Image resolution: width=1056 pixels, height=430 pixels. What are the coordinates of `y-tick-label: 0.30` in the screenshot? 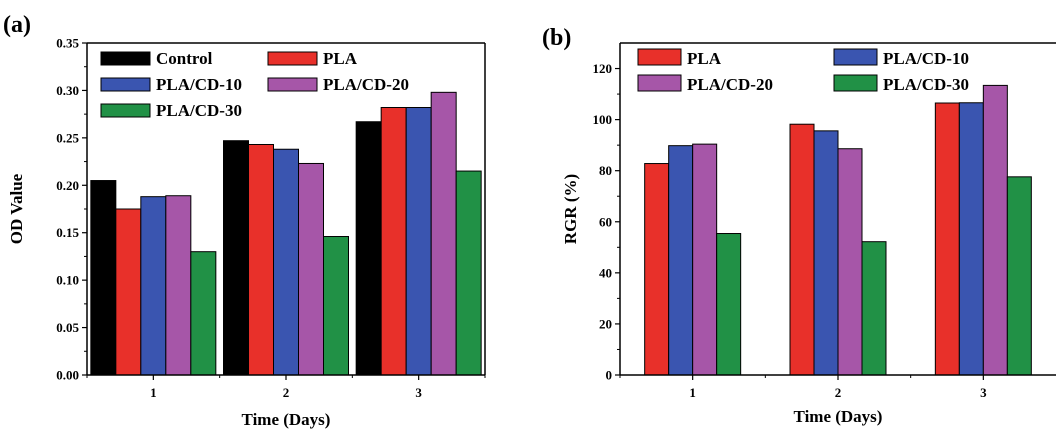 It's located at (67, 90).